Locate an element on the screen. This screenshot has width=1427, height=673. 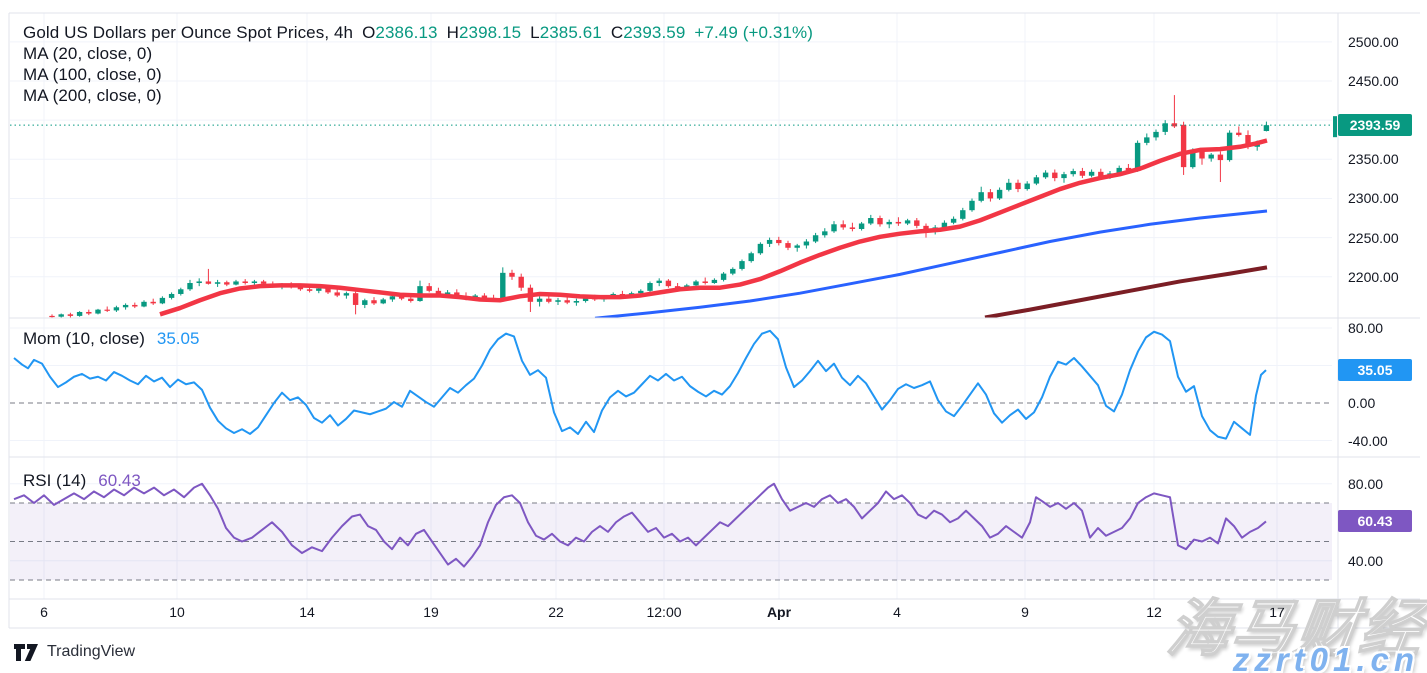
tradingview-attribution: TradingView is located at coordinates (74, 652).